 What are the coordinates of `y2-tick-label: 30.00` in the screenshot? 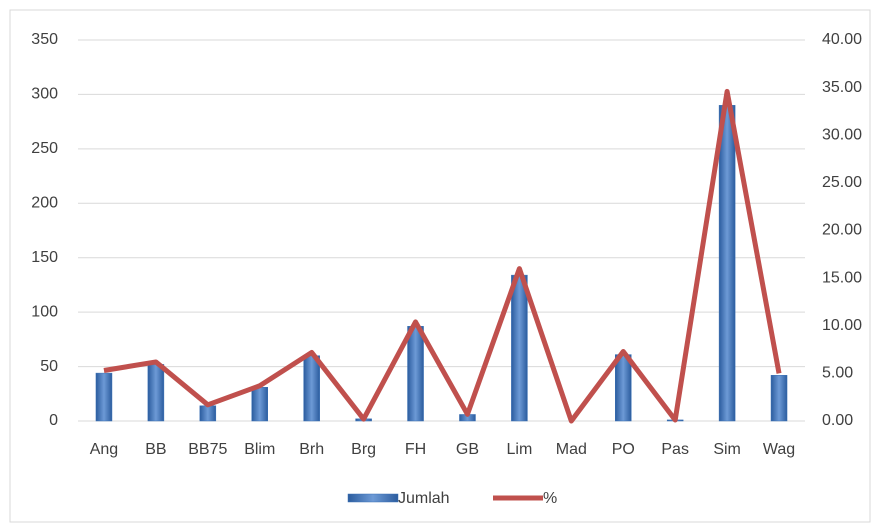 It's located at (842, 134).